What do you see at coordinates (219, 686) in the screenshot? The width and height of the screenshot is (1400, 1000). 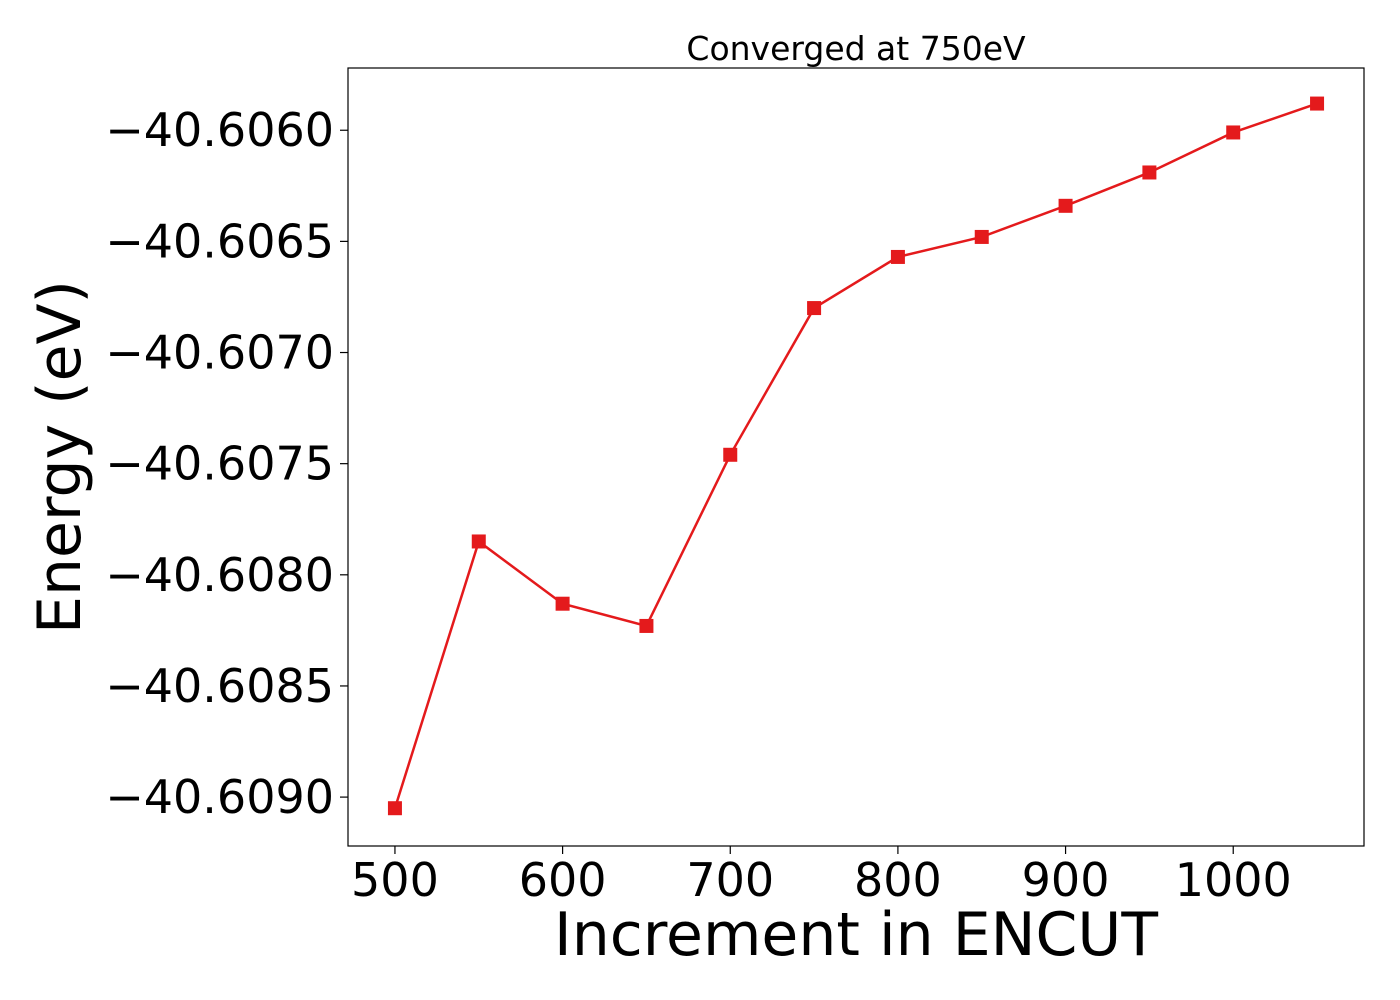 I see `y-tick-label: −40.6085` at bounding box center [219, 686].